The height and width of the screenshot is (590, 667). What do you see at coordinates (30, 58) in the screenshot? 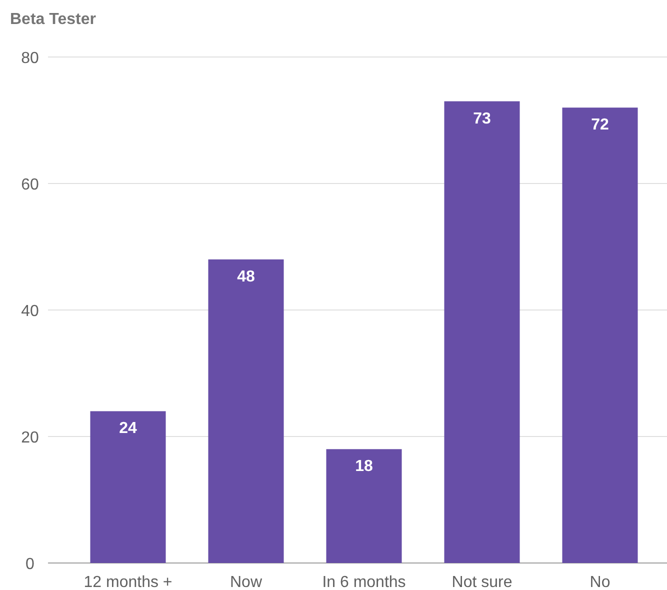
I see `y-tick-label: 80` at bounding box center [30, 58].